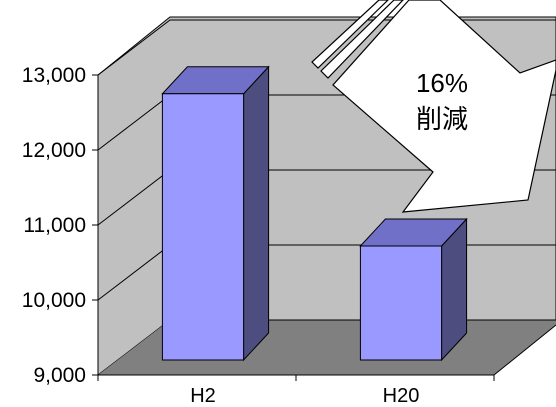  Describe the element at coordinates (203, 396) in the screenshot. I see `x-tick-label: H2` at that location.